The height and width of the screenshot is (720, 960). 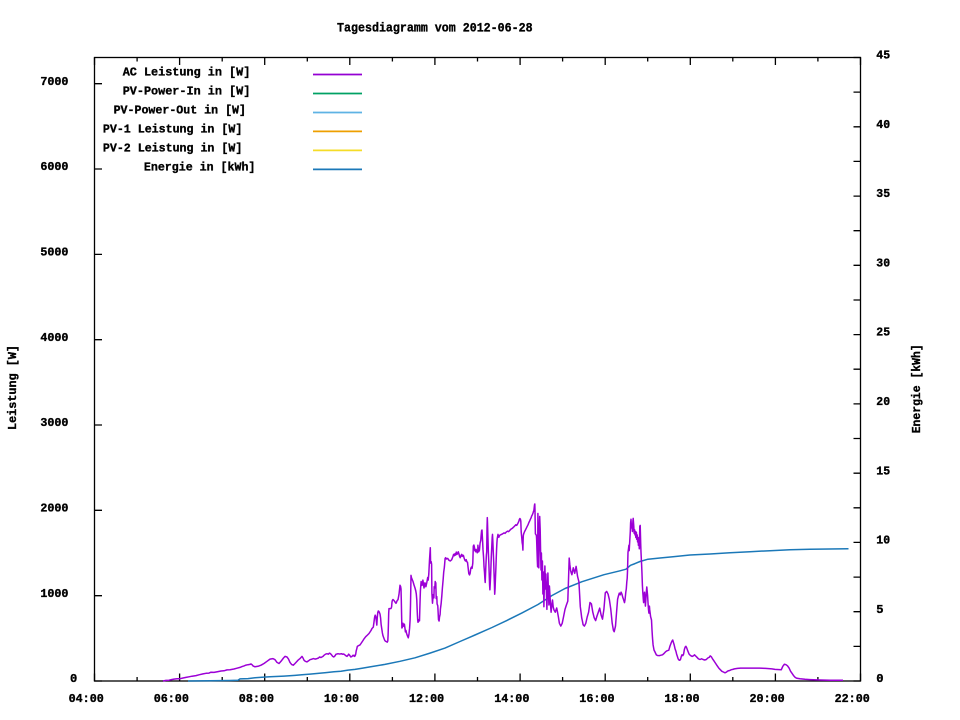 I want to click on svg-text: Tagesdiagramm vom 2012-06-28, so click(x=435, y=27).